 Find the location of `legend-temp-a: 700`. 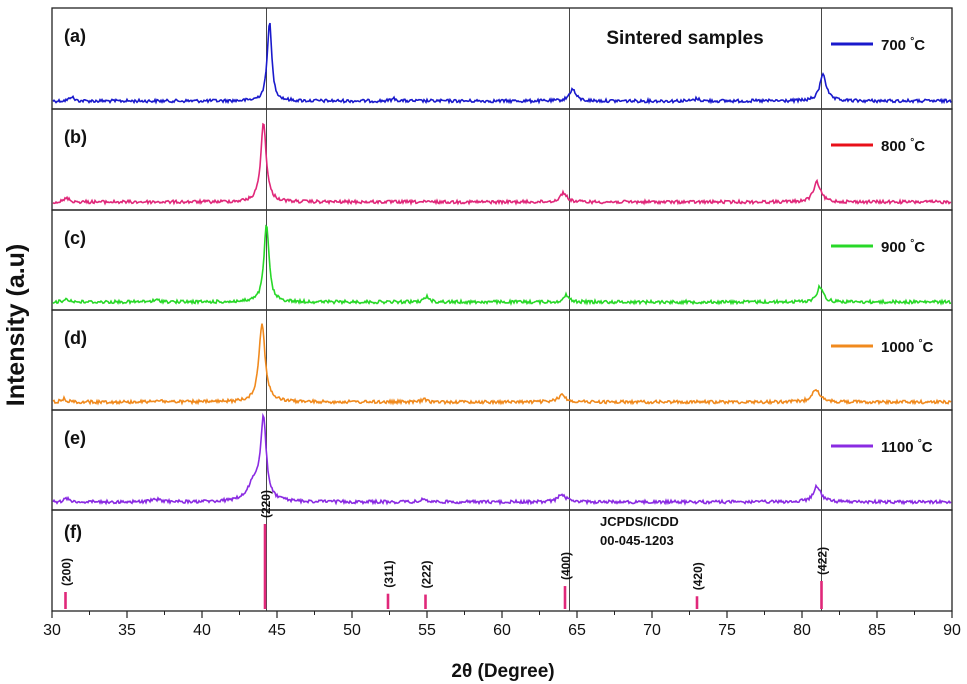

legend-temp-a: 700 is located at coordinates (895, 45).